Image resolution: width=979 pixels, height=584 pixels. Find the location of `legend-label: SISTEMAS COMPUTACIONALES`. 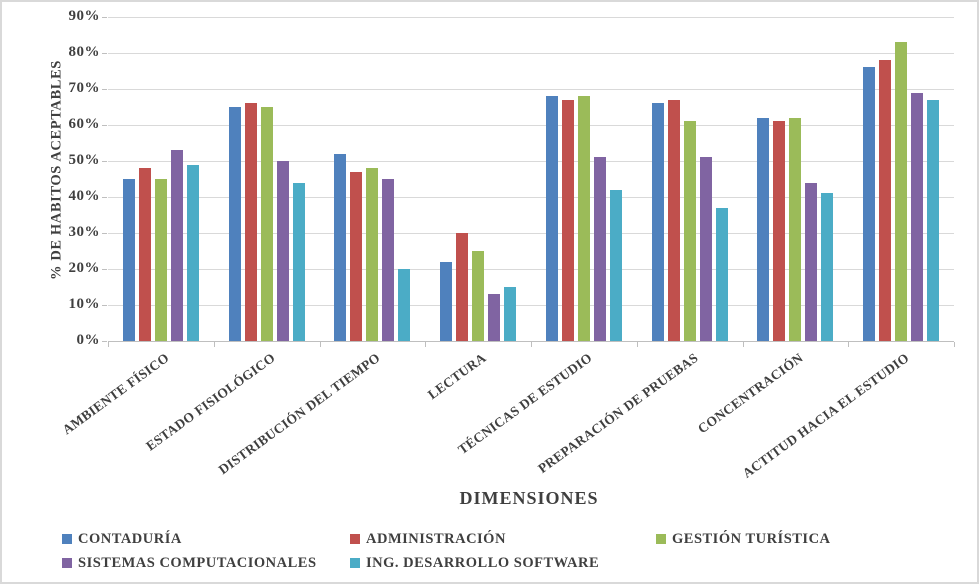

legend-label: SISTEMAS COMPUTACIONALES is located at coordinates (197, 562).